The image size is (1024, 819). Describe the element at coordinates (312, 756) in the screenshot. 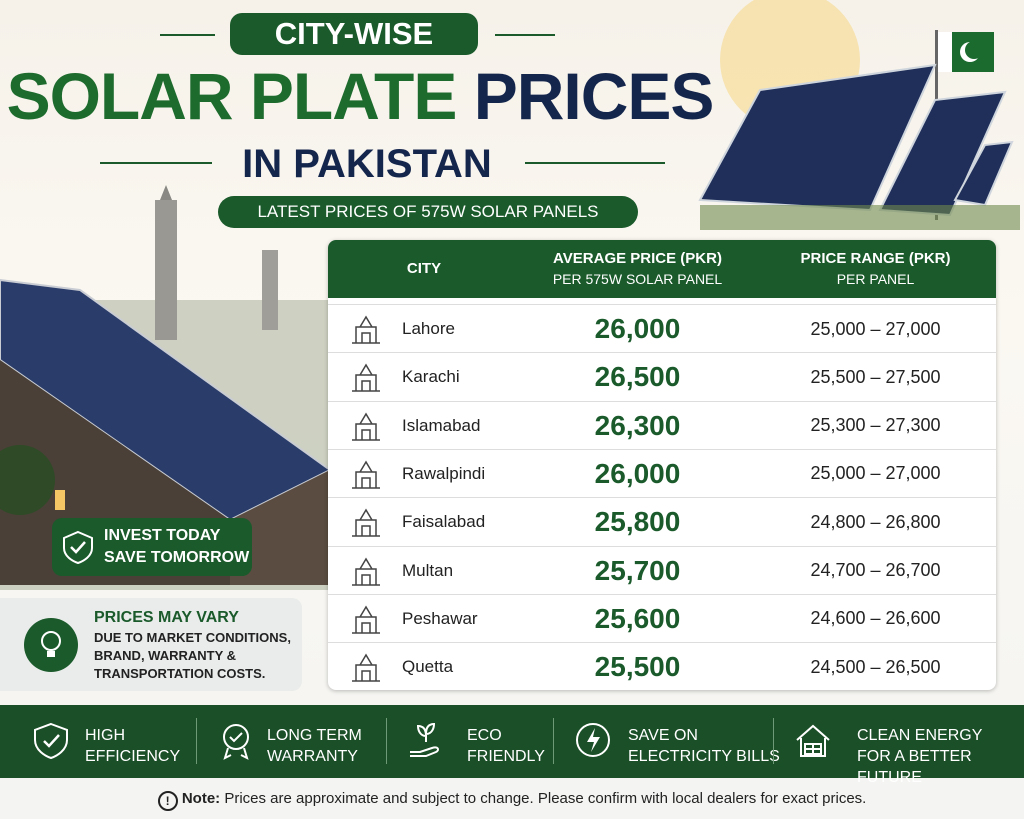

I see `feature-line: WARRANTY` at that location.